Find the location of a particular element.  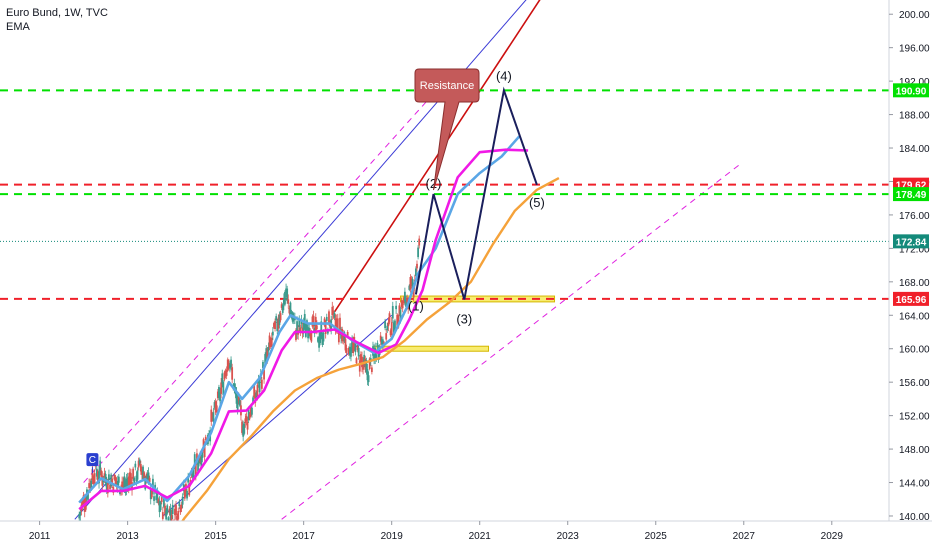

y-tick-label: 192.00 is located at coordinates (914, 82).